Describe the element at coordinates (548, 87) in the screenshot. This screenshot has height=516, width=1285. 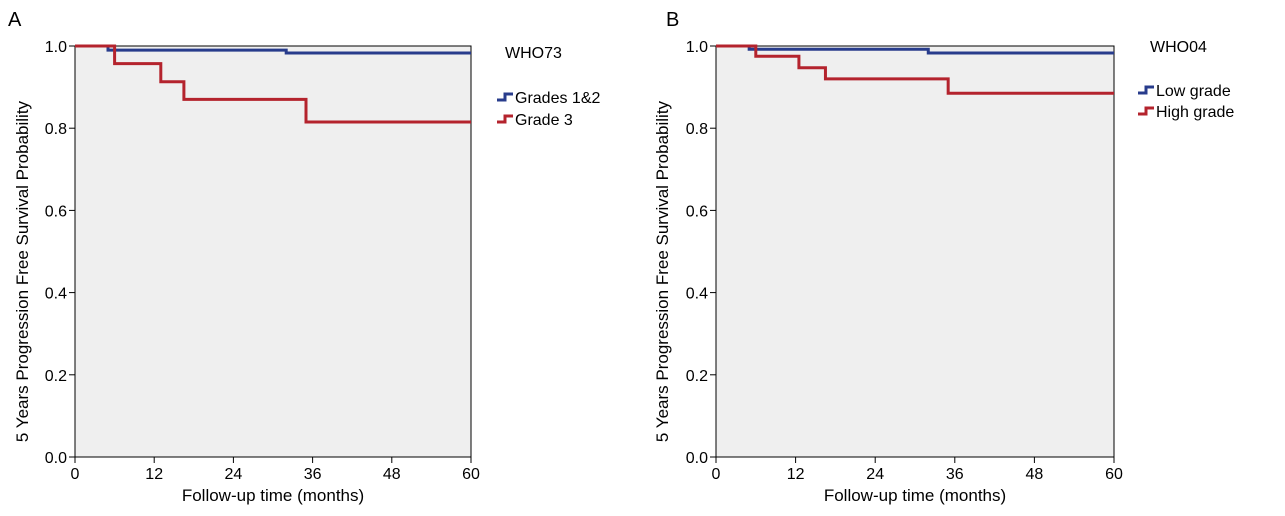
I see `legend: WHO73 Grades 1&2 Grade 3` at that location.